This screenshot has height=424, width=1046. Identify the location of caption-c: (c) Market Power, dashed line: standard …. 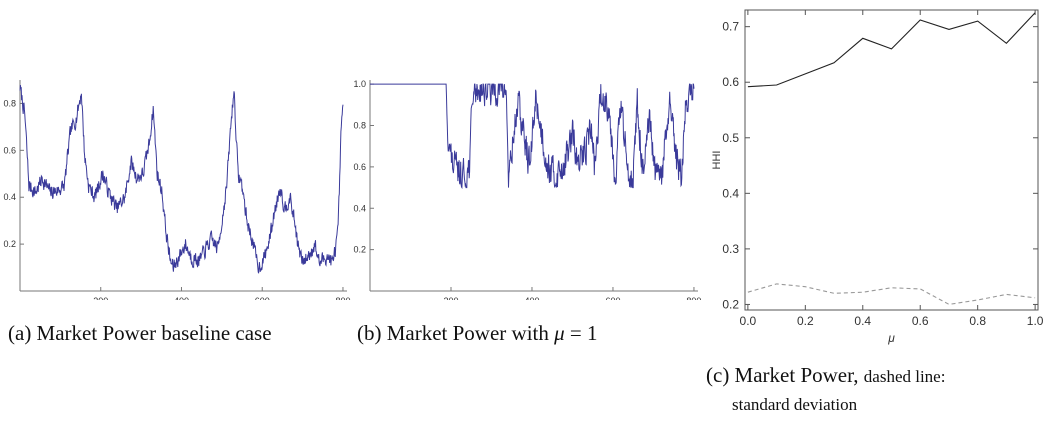
(825, 390).